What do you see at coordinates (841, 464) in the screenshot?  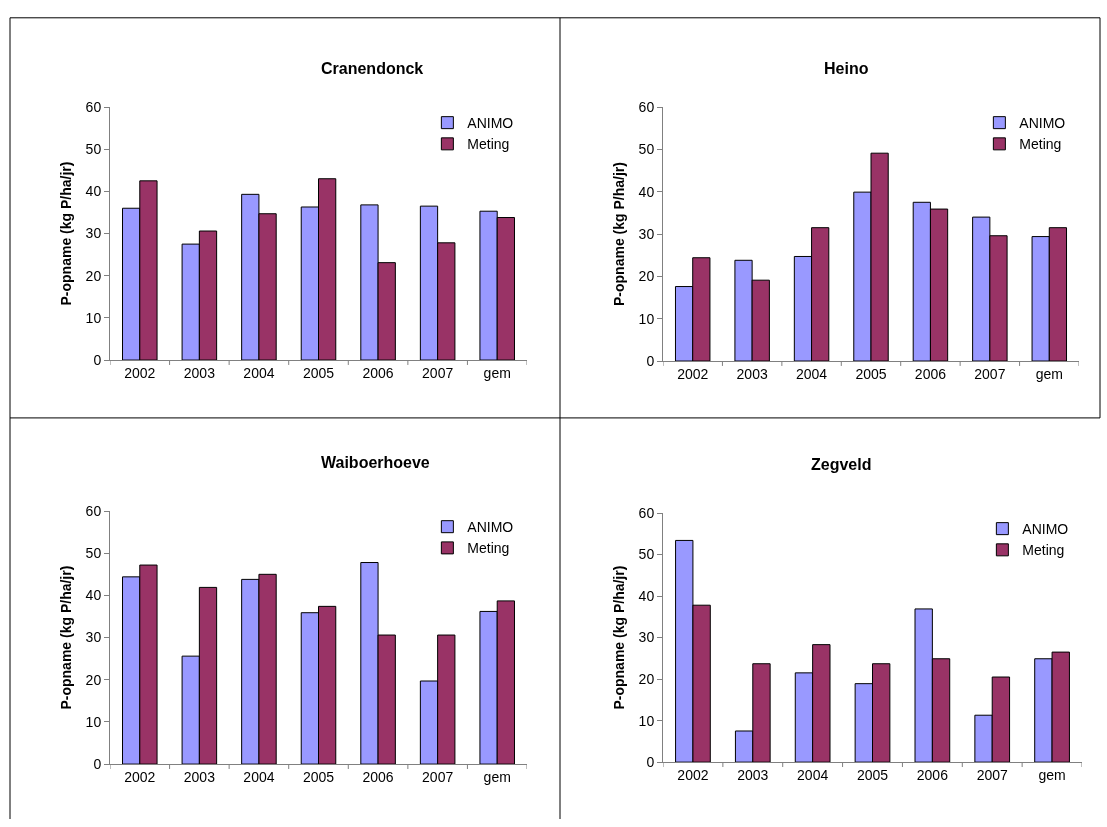 I see `chart-title: Zegveld` at bounding box center [841, 464].